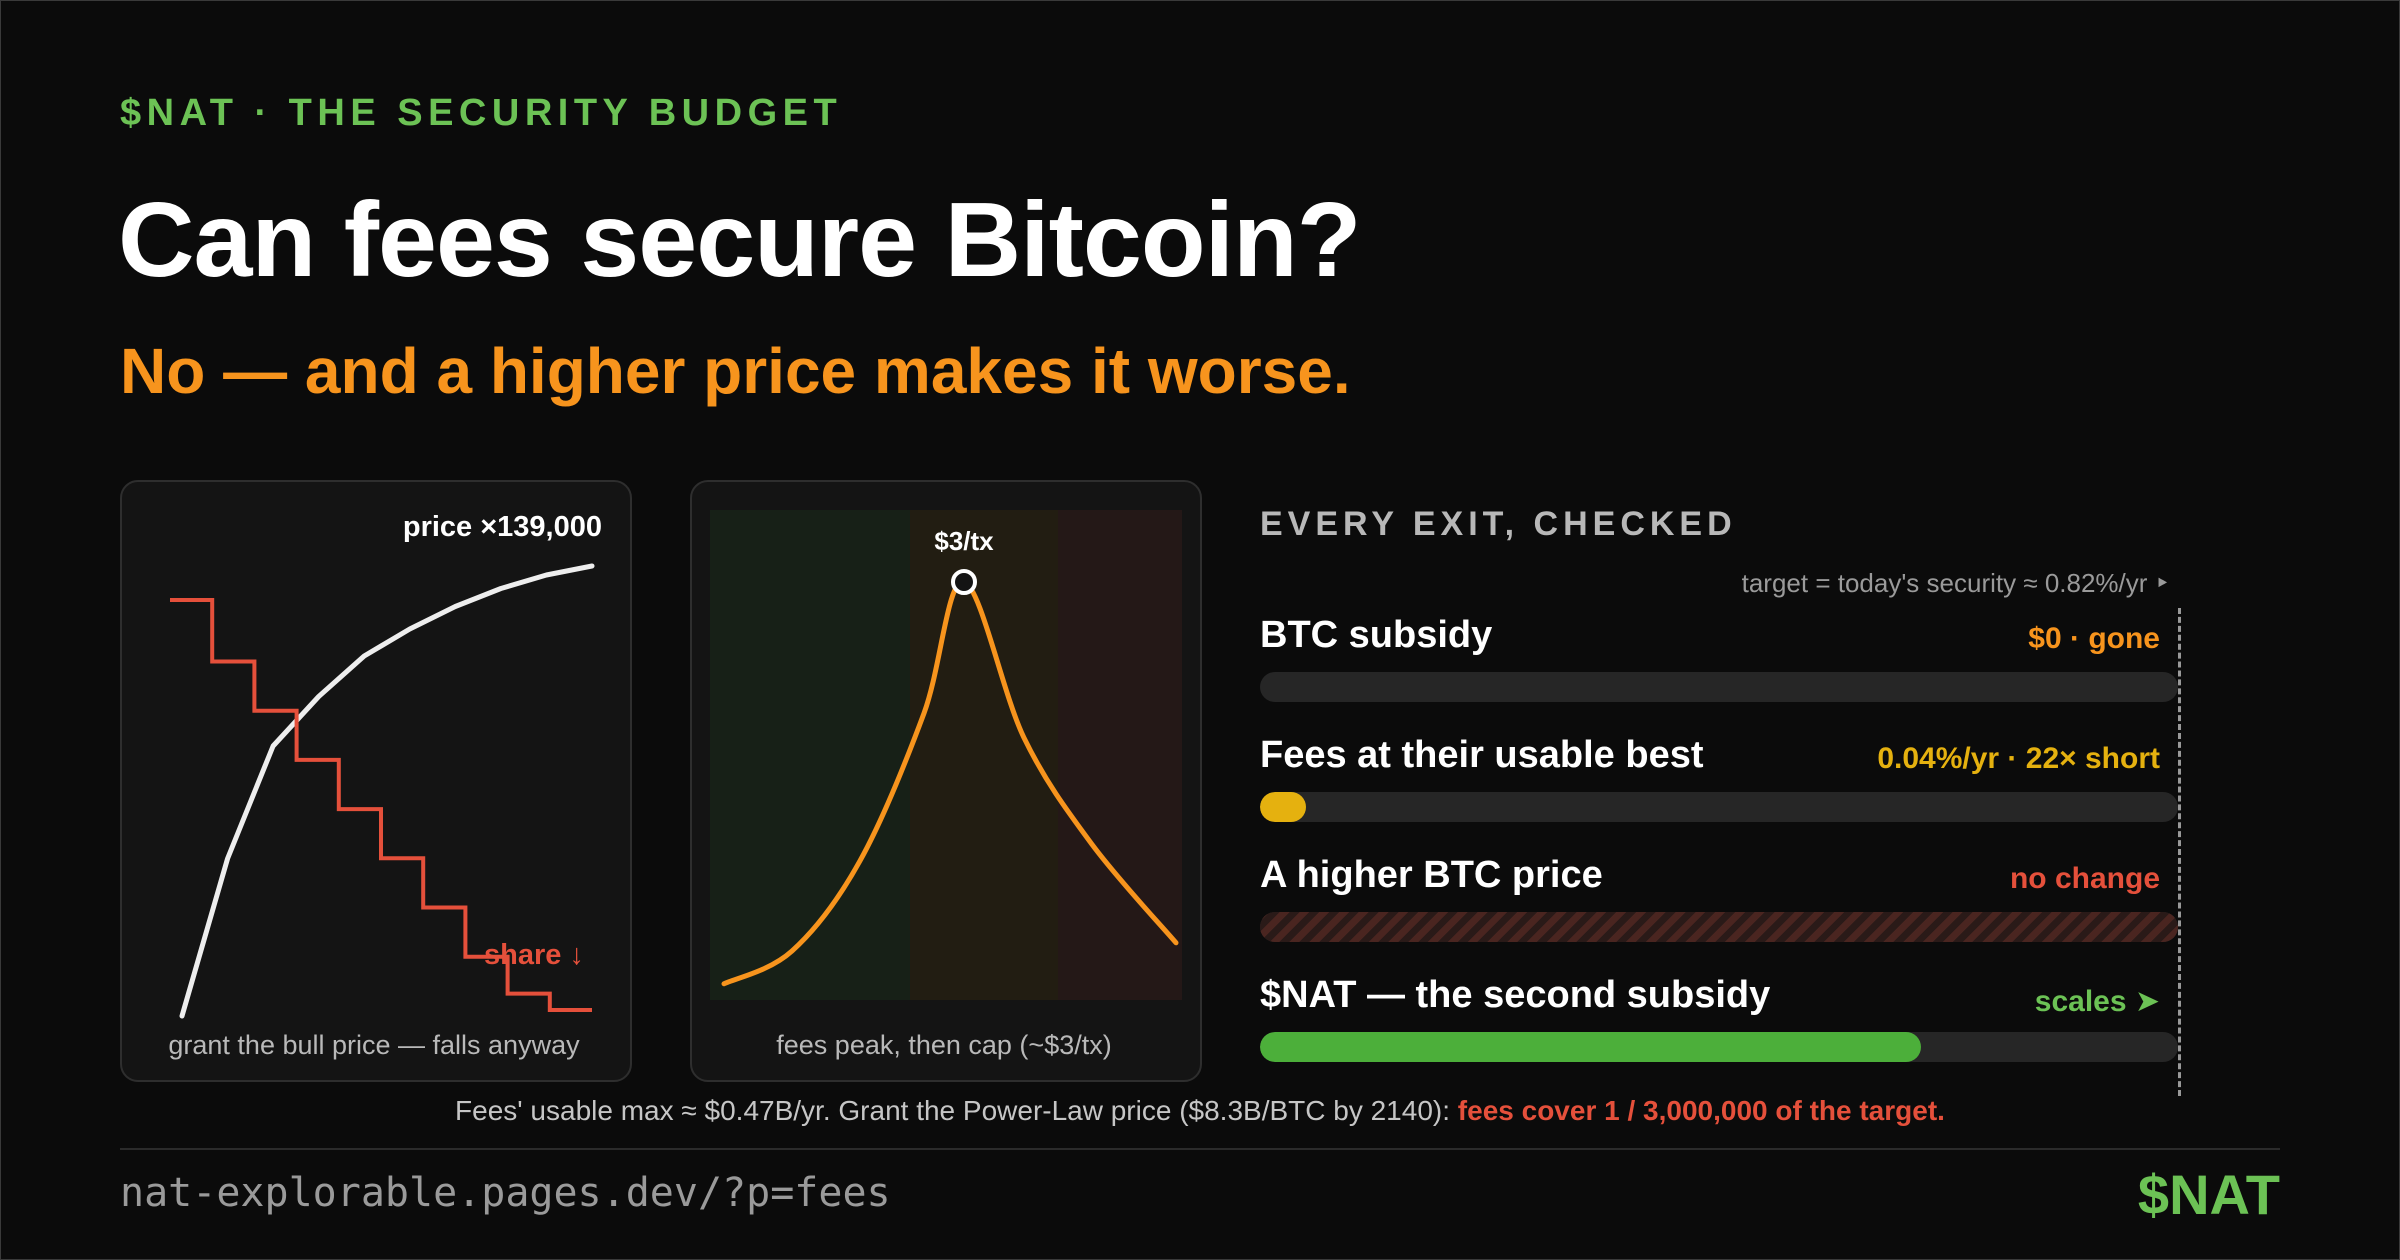 This screenshot has height=1260, width=2400. What do you see at coordinates (1590, 1047) in the screenshot?
I see `exit-bar-fill-nat` at bounding box center [1590, 1047].